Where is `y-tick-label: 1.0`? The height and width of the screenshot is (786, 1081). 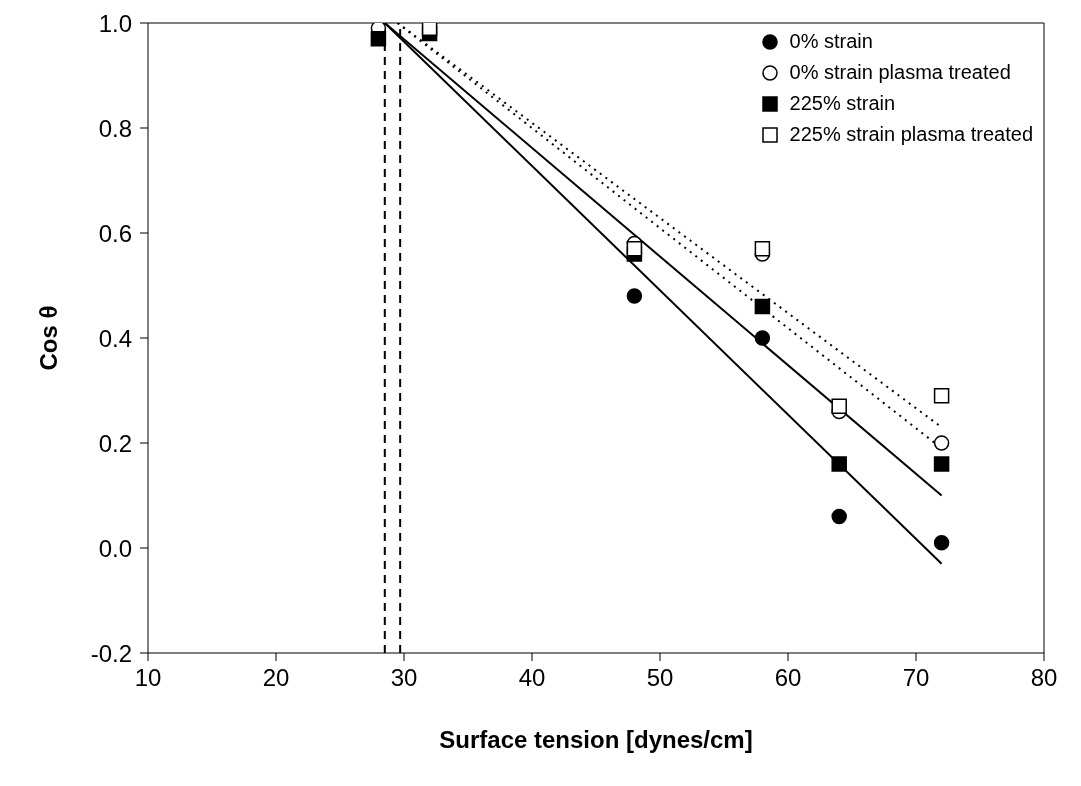 y-tick-label: 1.0 is located at coordinates (115, 23).